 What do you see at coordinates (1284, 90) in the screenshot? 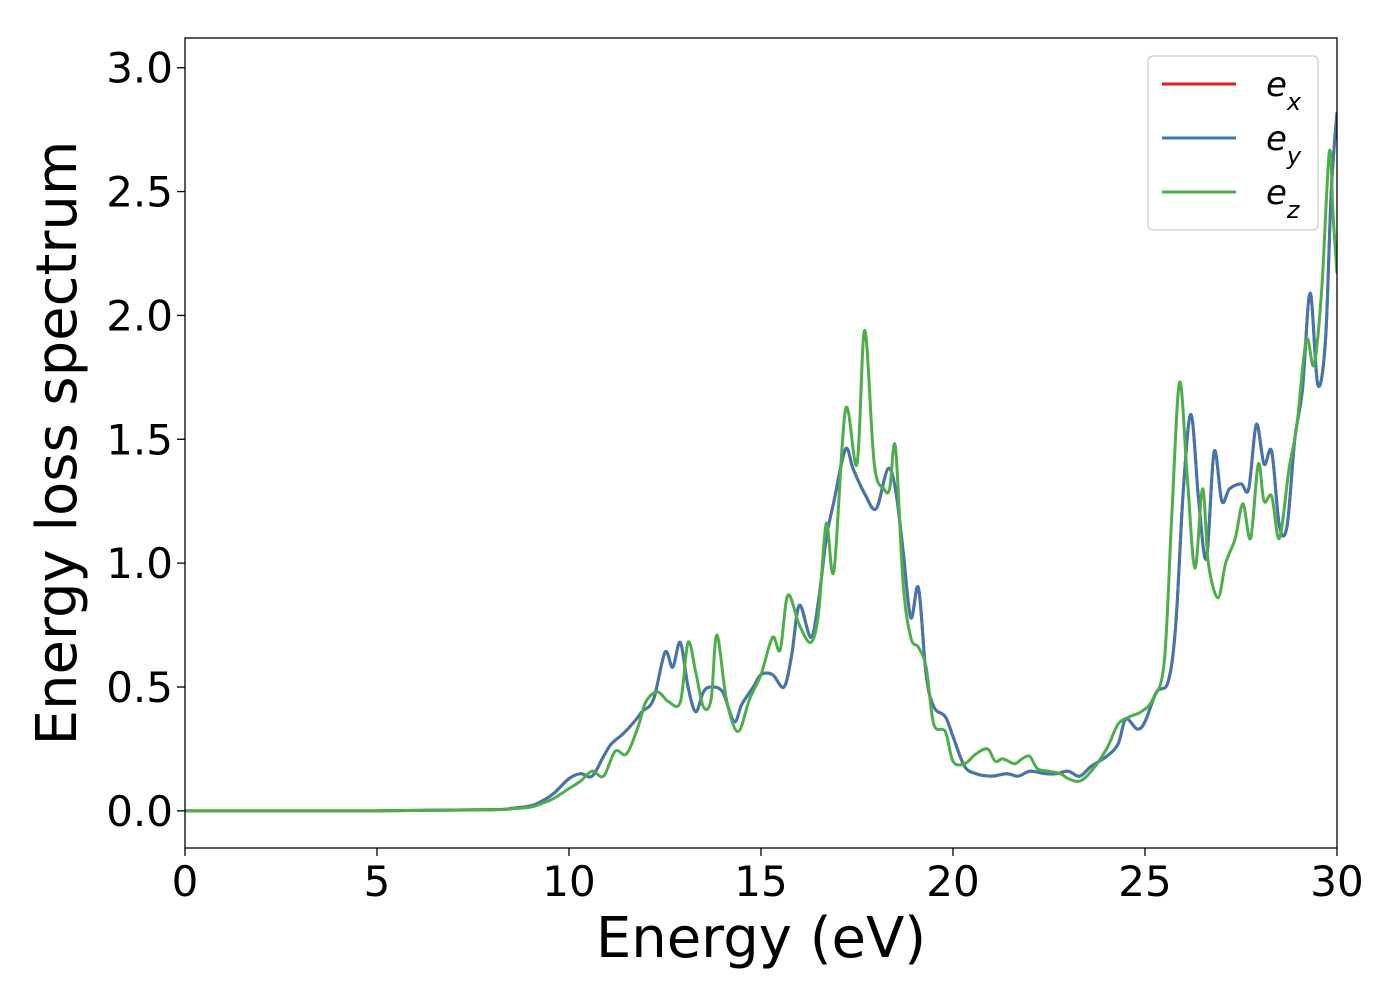
I see `legend-label: ex` at bounding box center [1284, 90].